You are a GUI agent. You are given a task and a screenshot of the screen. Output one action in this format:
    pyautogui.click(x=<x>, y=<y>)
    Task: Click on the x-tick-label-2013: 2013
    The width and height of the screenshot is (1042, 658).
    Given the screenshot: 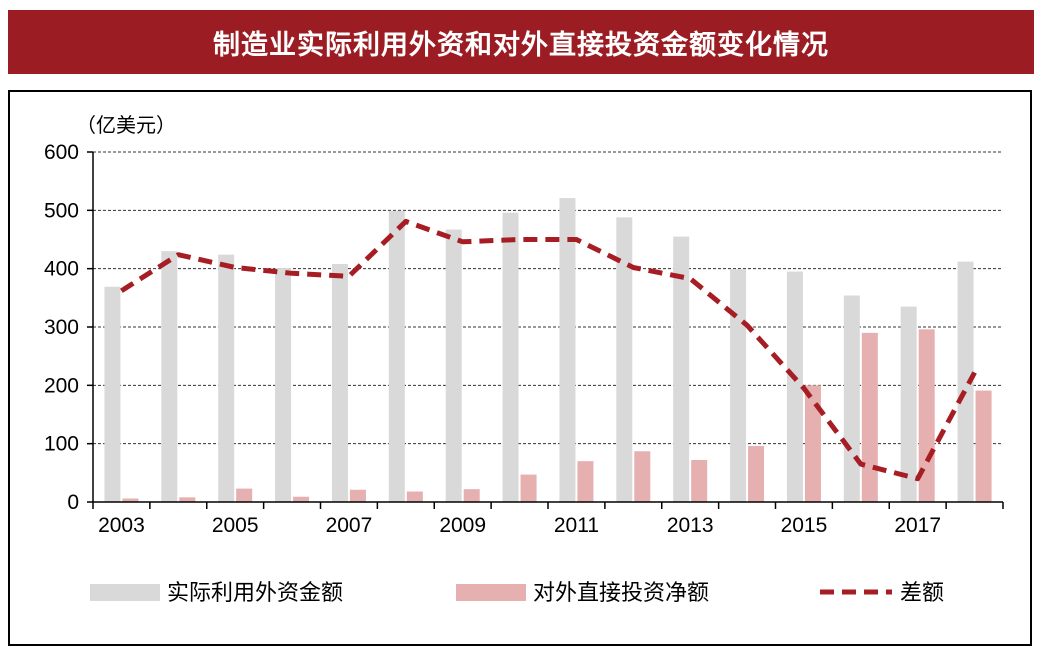 What is the action you would take?
    pyautogui.click(x=690, y=525)
    